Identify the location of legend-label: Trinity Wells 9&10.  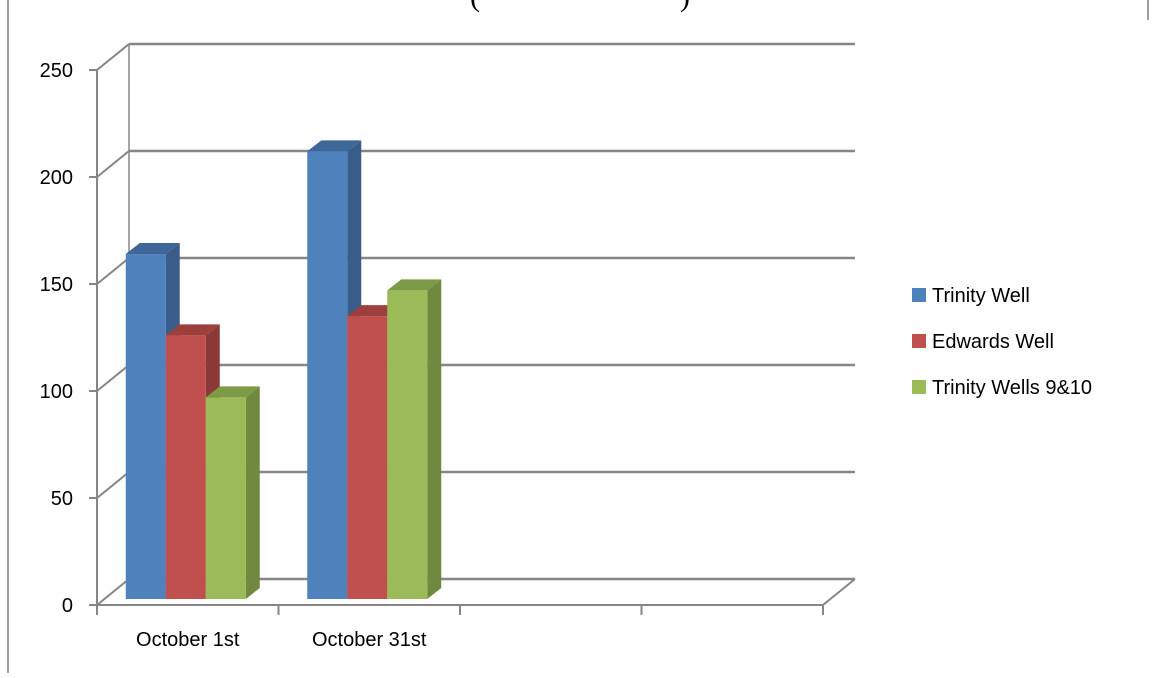
(1012, 388).